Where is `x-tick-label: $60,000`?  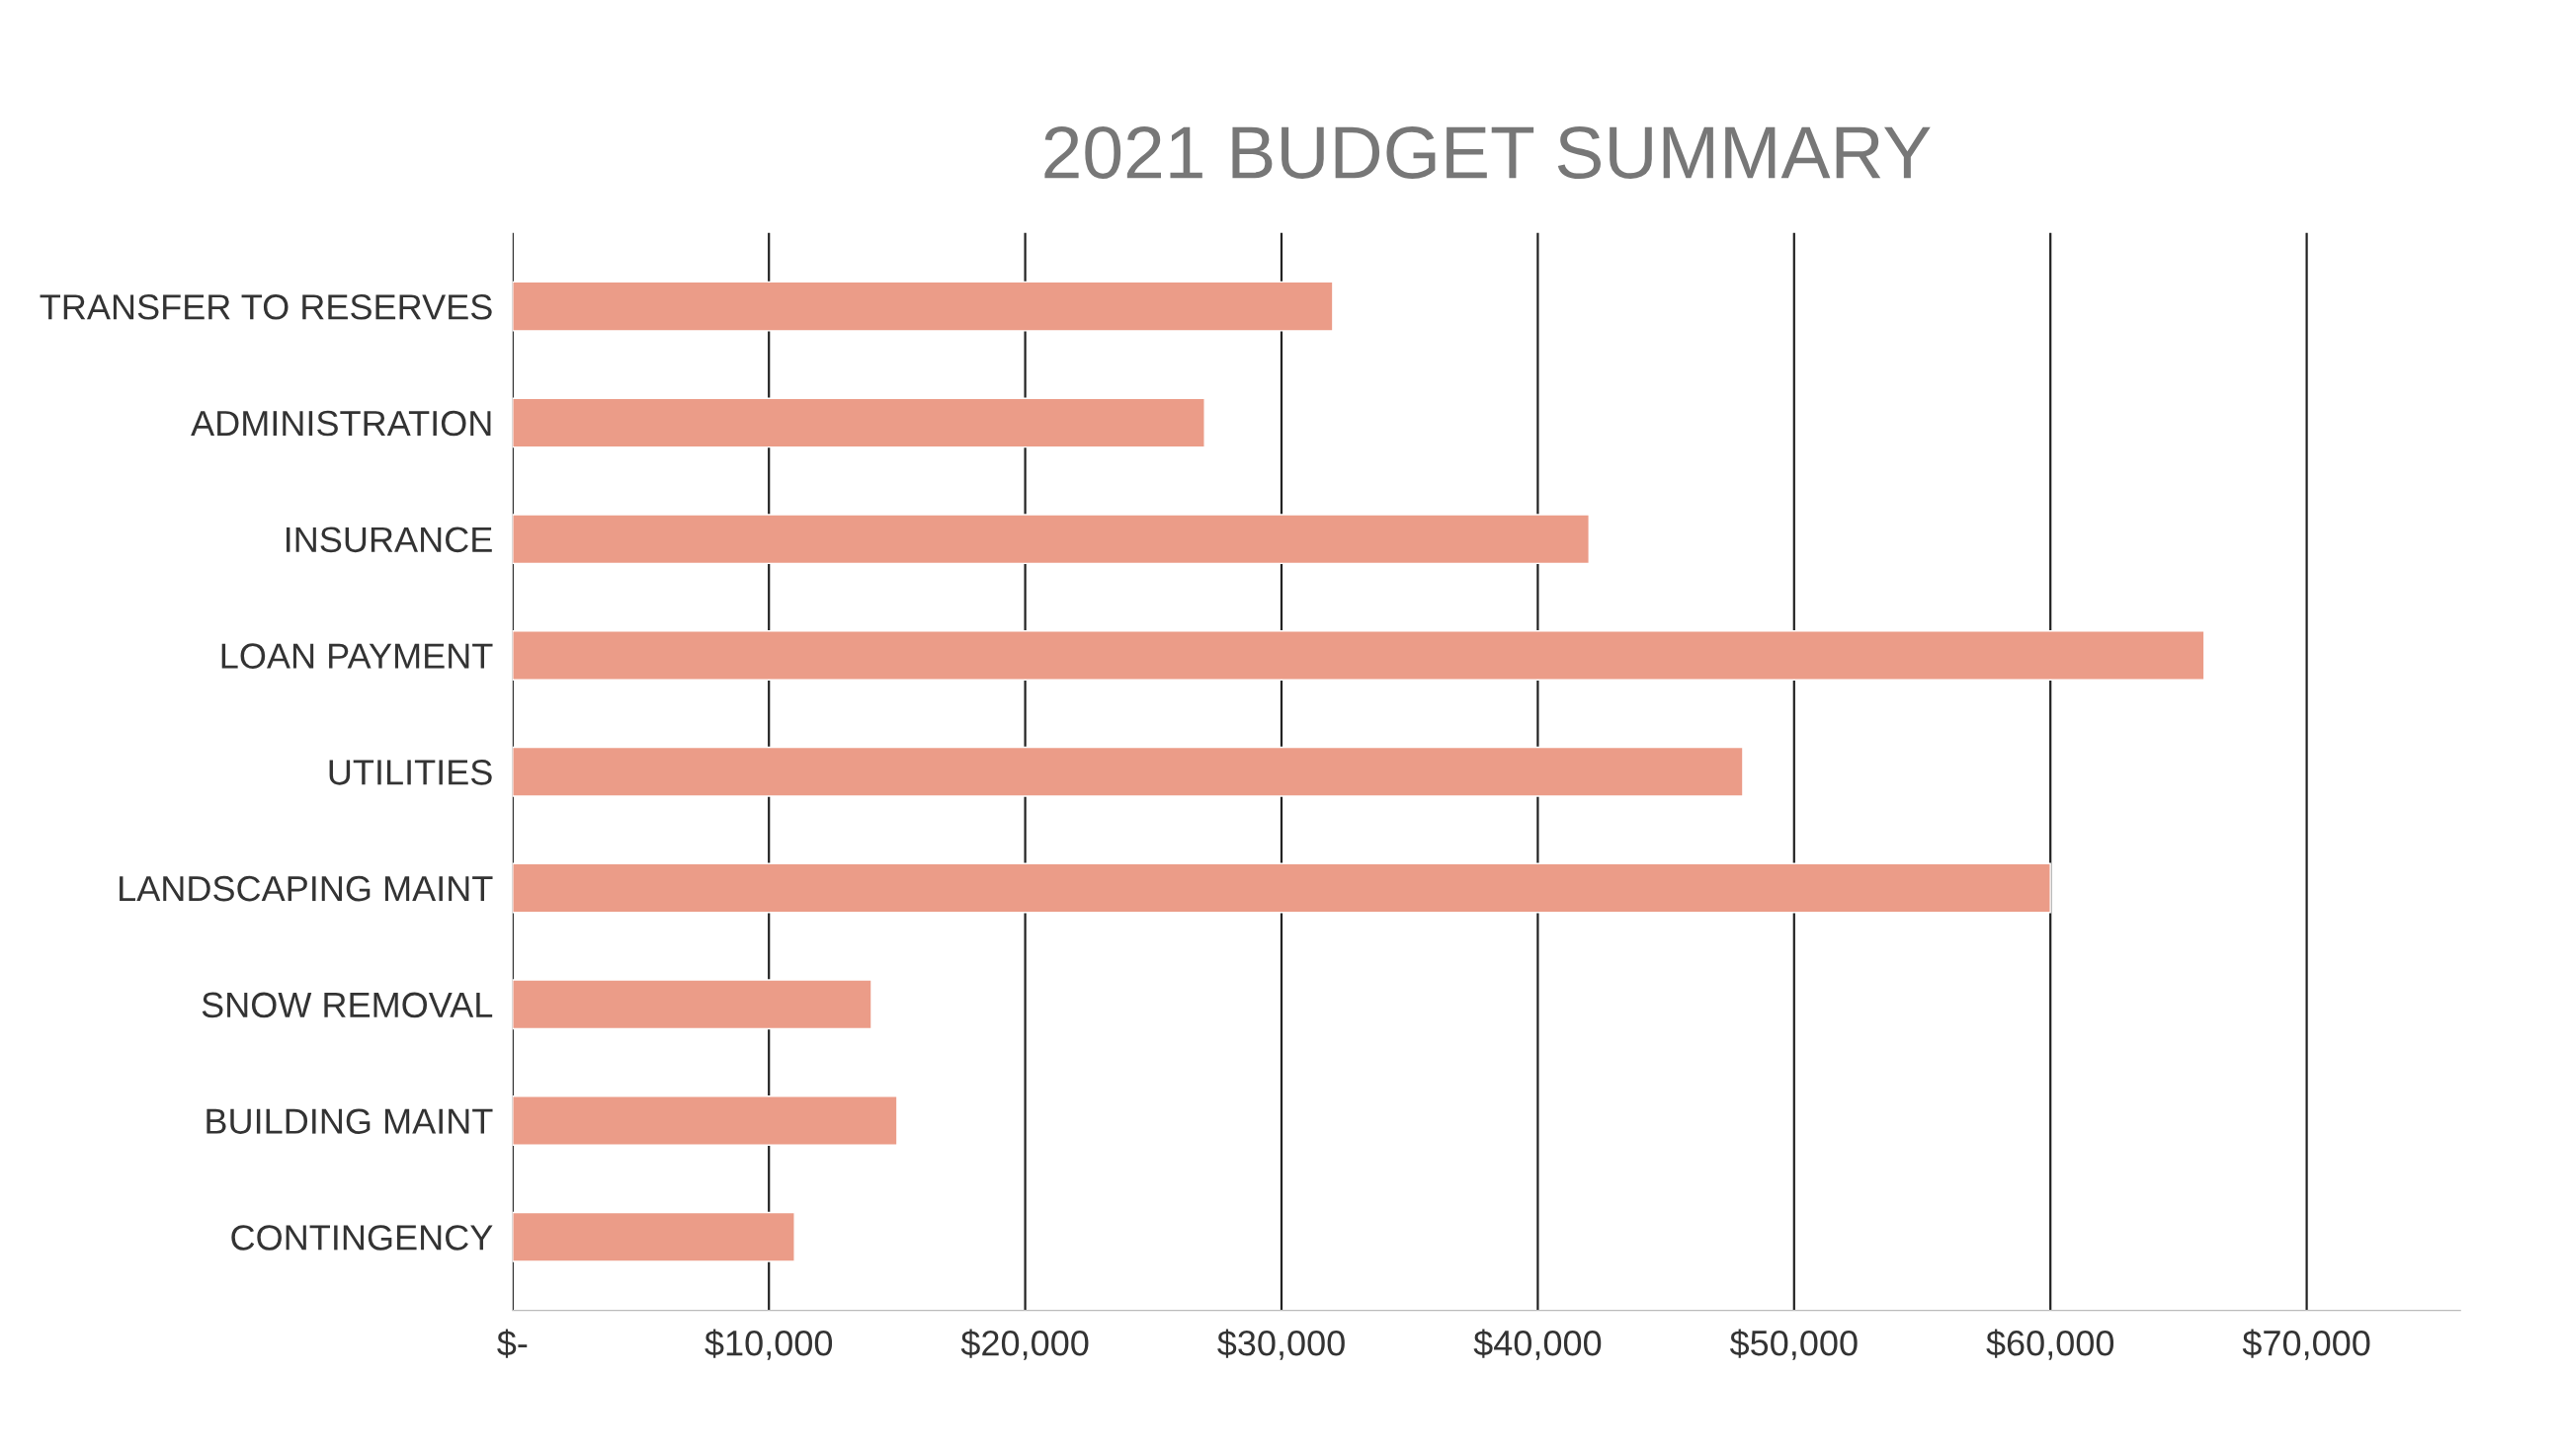
x-tick-label: $60,000 is located at coordinates (2050, 1344).